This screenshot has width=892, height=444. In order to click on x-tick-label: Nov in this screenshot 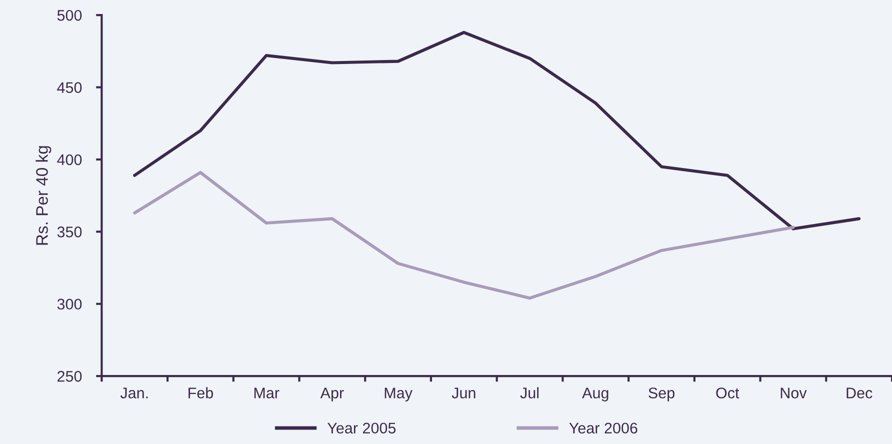, I will do `click(793, 393)`.